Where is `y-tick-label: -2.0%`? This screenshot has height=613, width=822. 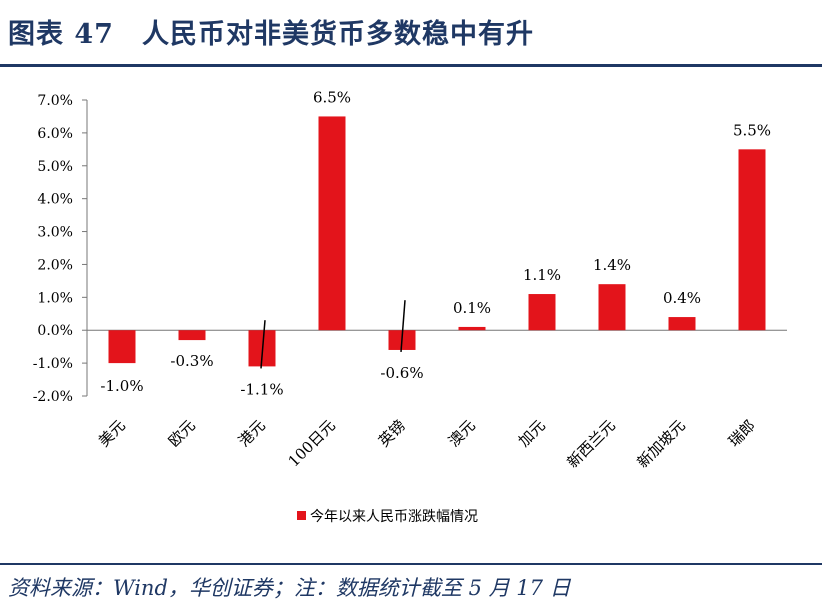 y-tick-label: -2.0% is located at coordinates (53, 397).